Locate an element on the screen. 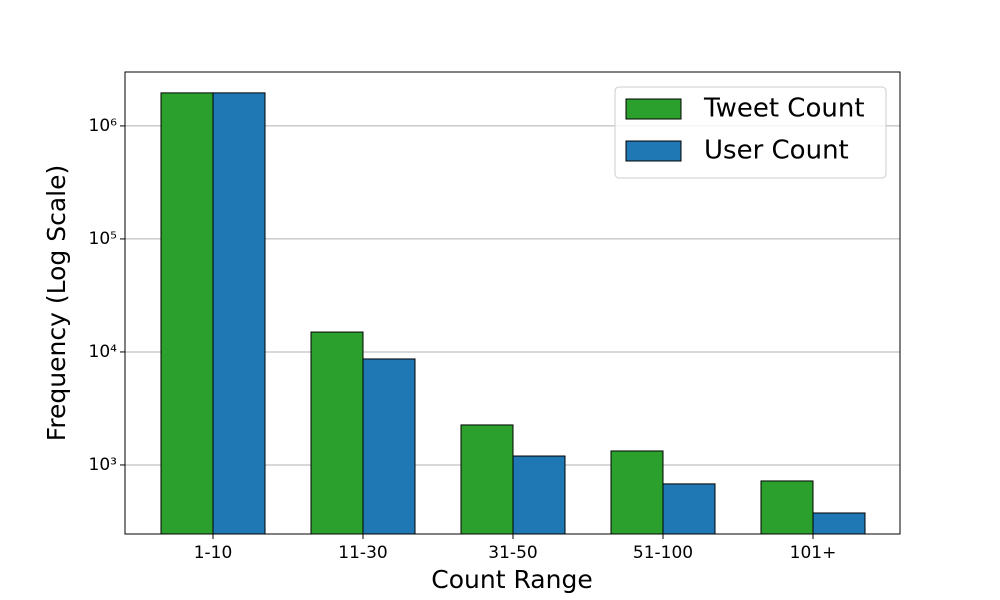 Image resolution: width=1000 pixels, height=600 pixels. y-axis-label: Frequency (Log Scale) is located at coordinates (56, 303).